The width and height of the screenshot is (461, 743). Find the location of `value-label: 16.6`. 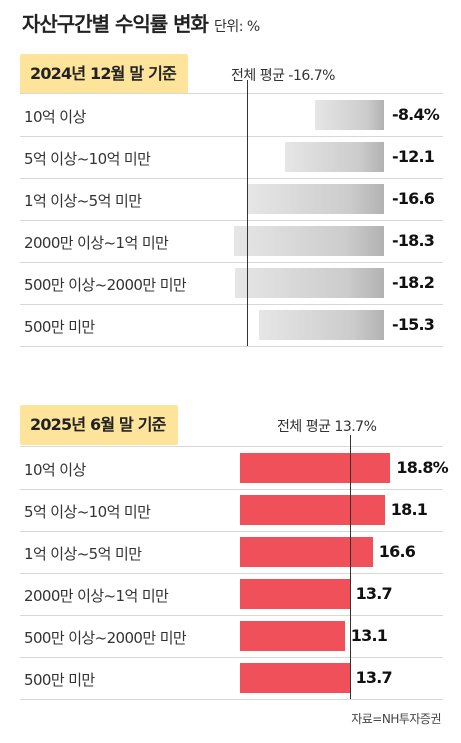

value-label: 16.6 is located at coordinates (397, 551).